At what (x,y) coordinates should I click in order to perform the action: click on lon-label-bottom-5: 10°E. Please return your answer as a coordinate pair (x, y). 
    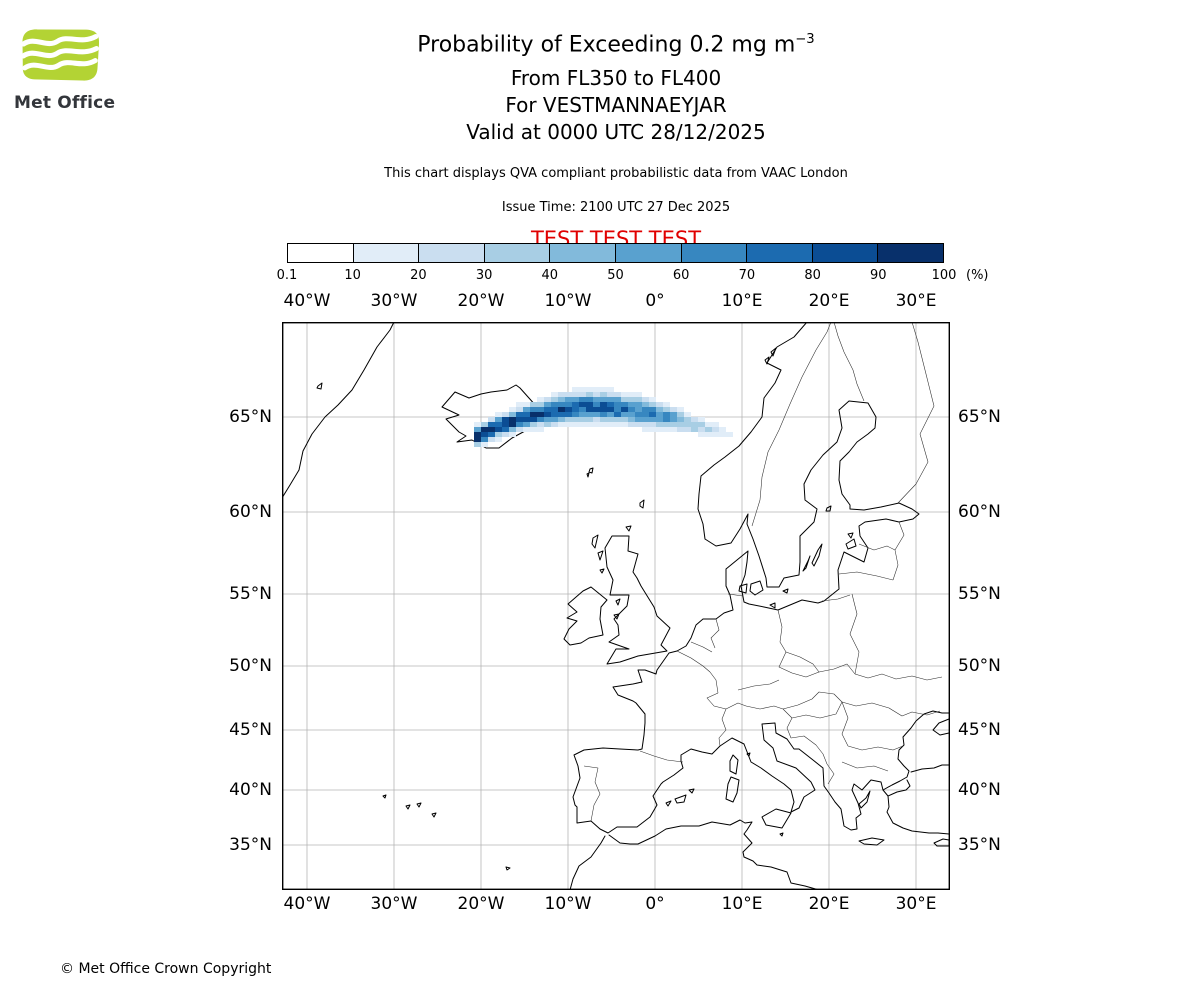
    Looking at the image, I should click on (742, 904).